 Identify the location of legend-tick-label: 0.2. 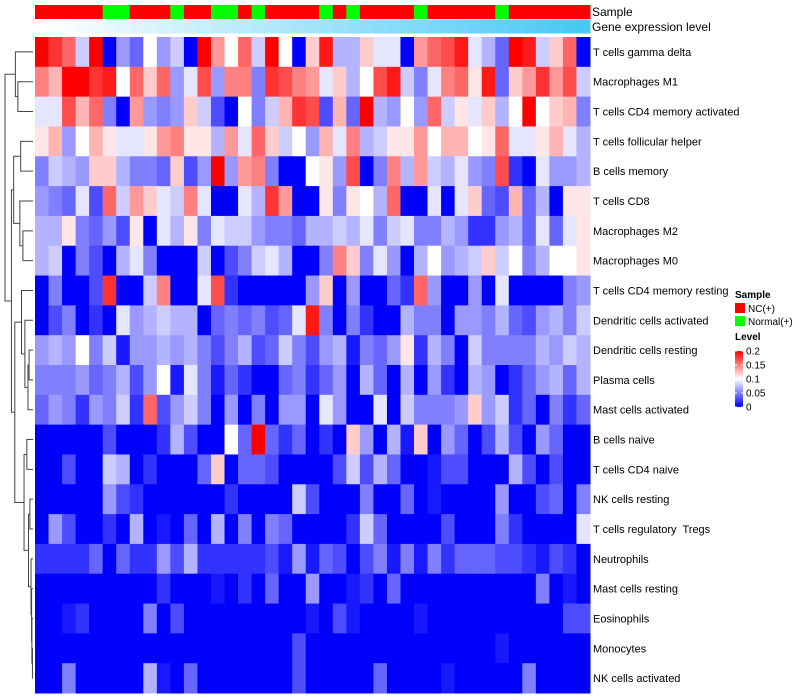
(753, 352).